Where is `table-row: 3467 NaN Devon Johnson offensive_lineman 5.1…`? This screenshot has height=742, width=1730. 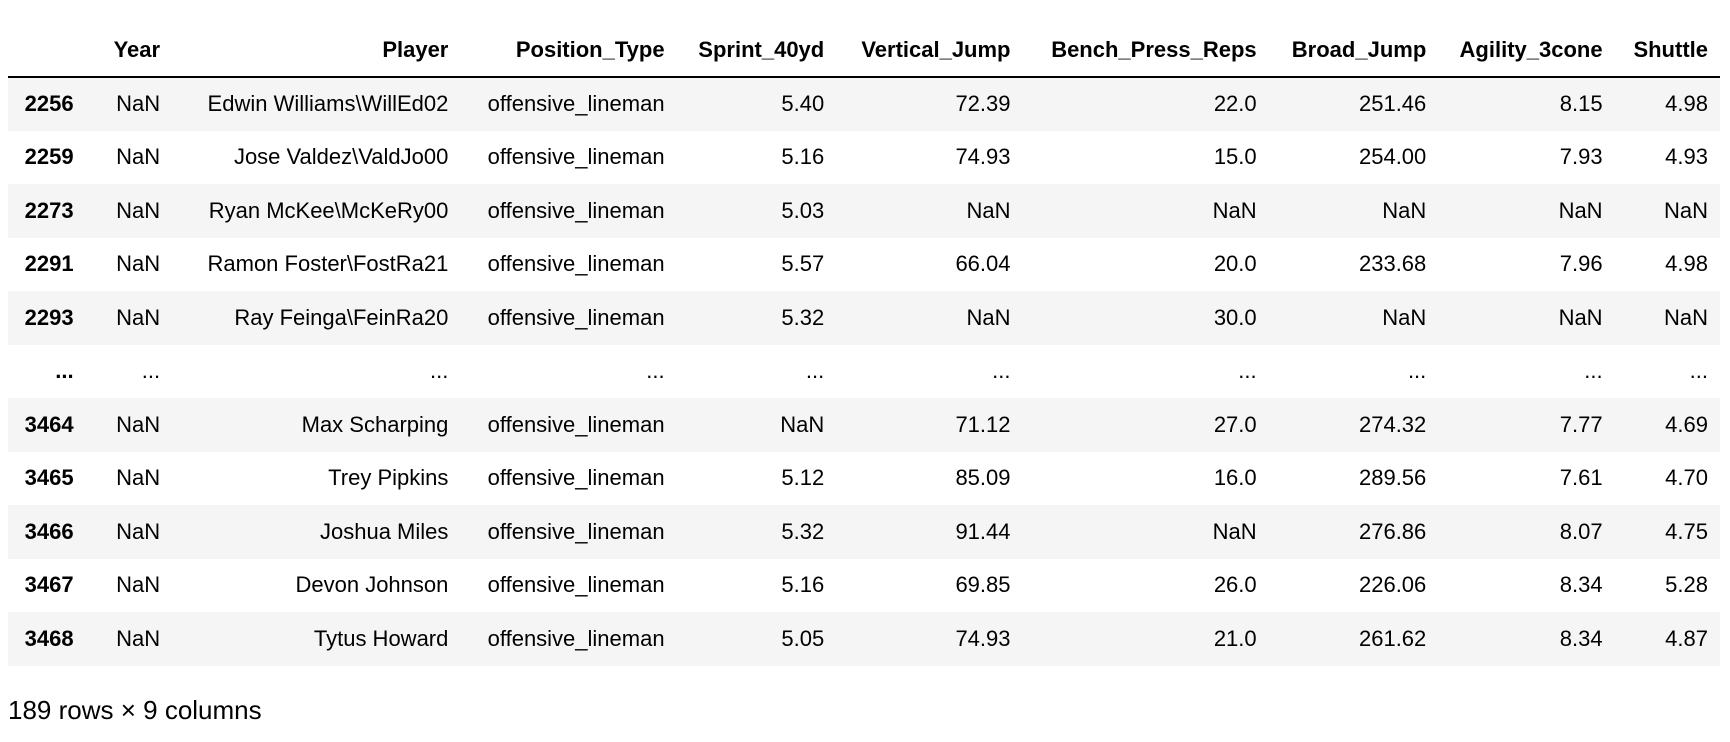
table-row: 3467 NaN Devon Johnson offensive_lineman 5.1… is located at coordinates (864, 585).